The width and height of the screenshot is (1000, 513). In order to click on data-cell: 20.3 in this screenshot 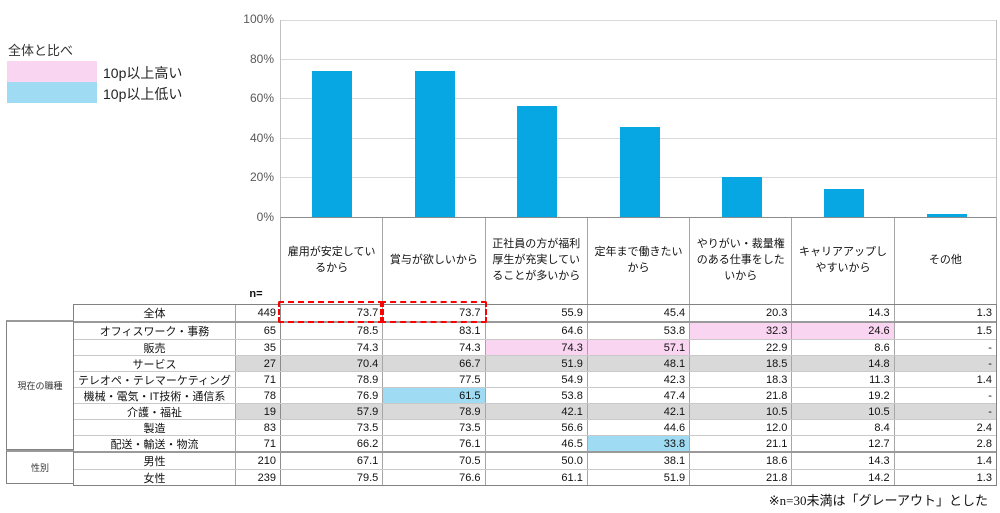, I will do `click(741, 313)`.